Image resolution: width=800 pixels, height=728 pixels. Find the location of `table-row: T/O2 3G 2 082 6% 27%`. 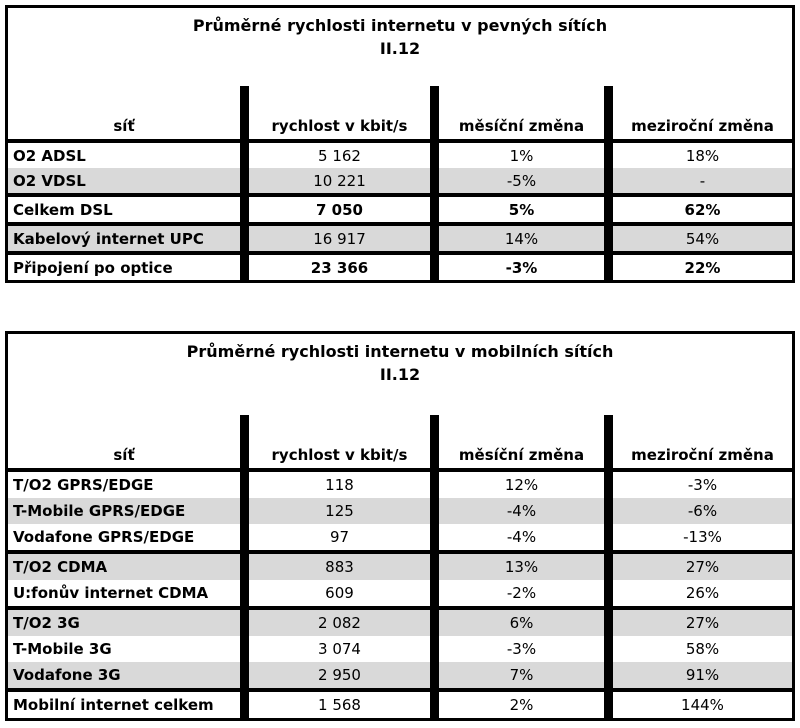

table-row: T/O2 3G 2 082 6% 27% is located at coordinates (400, 623).